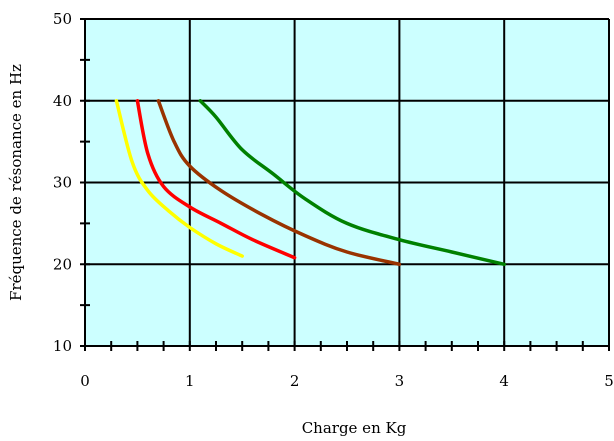 The image size is (614, 441). I want to click on x-tick-label-0: 0, so click(85, 381).